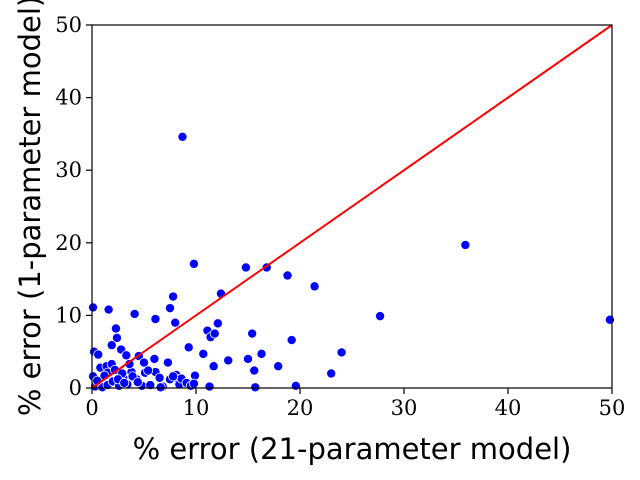 This screenshot has height=480, width=640. What do you see at coordinates (68, 170) in the screenshot?
I see `y-tick-label-3: 30` at bounding box center [68, 170].